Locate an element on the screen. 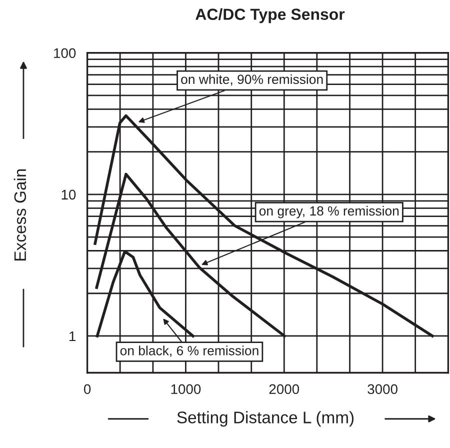 The image size is (450, 448). chart-title: AC/DC Type Sensor is located at coordinates (270, 16).